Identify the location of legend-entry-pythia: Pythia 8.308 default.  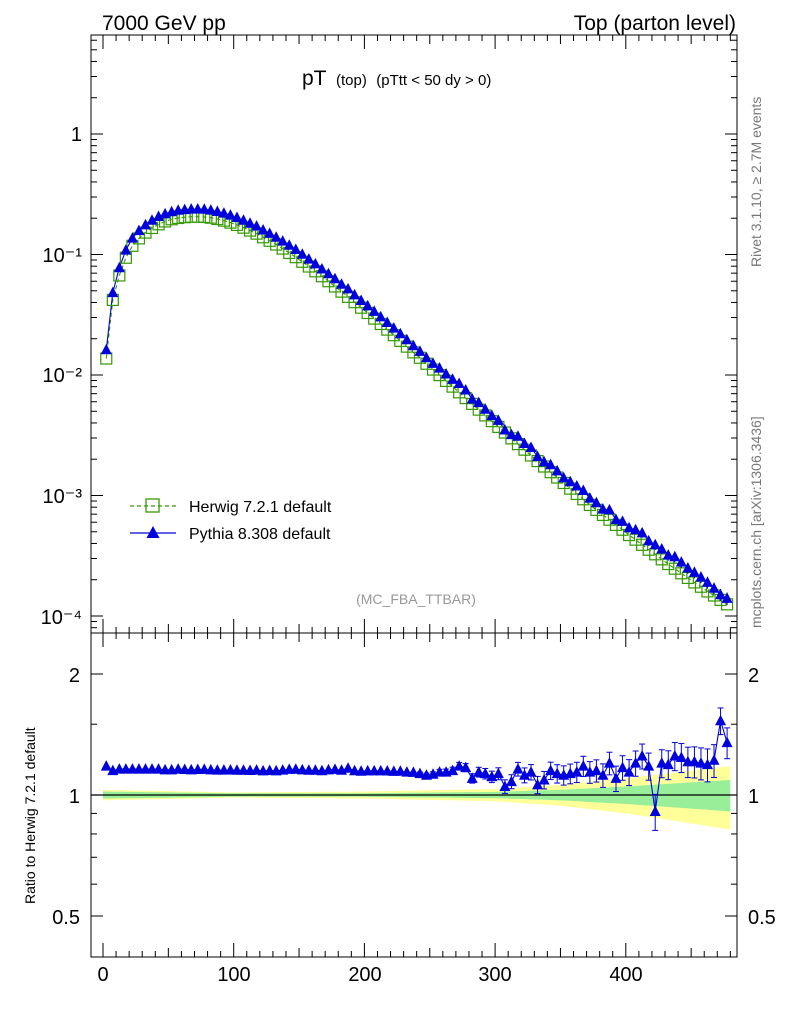
(230, 534).